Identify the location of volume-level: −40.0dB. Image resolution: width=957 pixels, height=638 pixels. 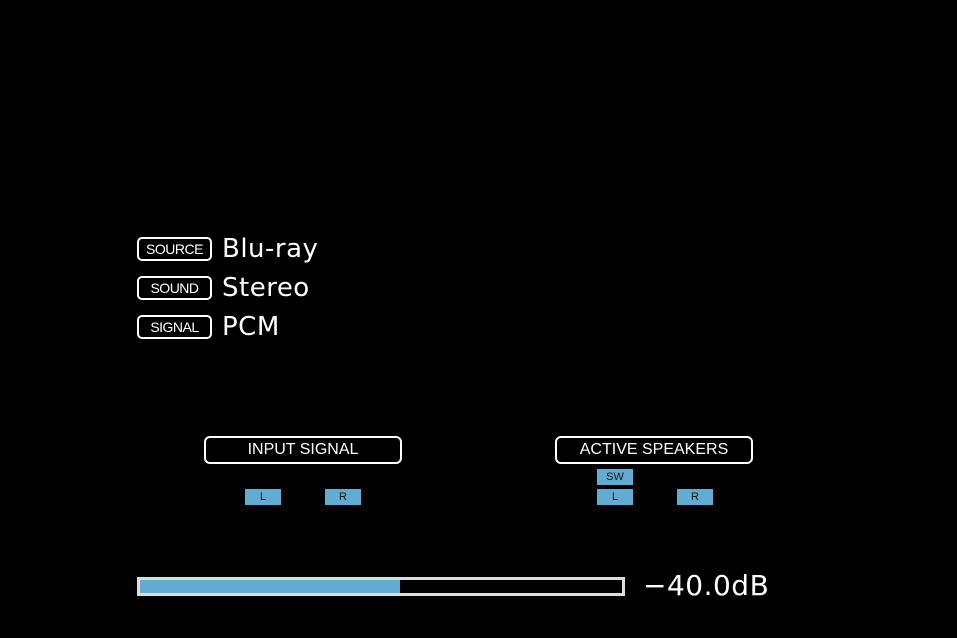
(706, 585).